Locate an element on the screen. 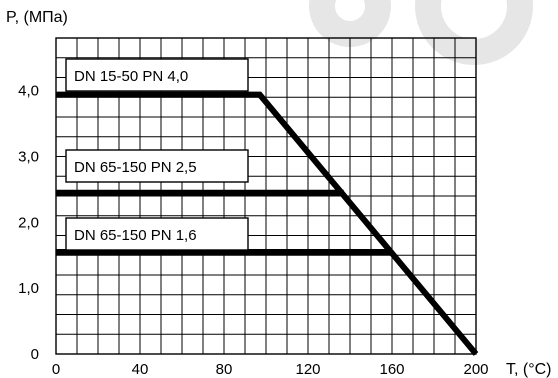 This screenshot has height=378, width=558. x-tick-label: 0 is located at coordinates (56, 369).